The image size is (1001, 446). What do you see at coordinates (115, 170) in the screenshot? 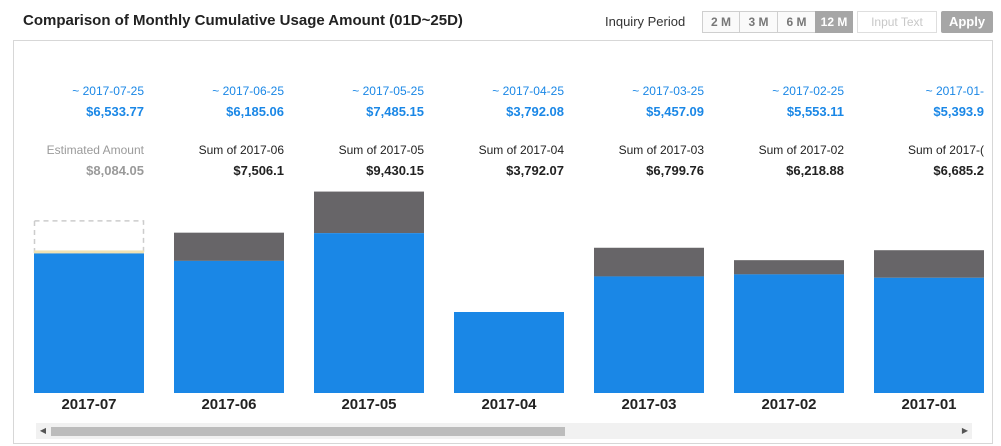
I see `sum-value-label: $8,084.05` at bounding box center [115, 170].